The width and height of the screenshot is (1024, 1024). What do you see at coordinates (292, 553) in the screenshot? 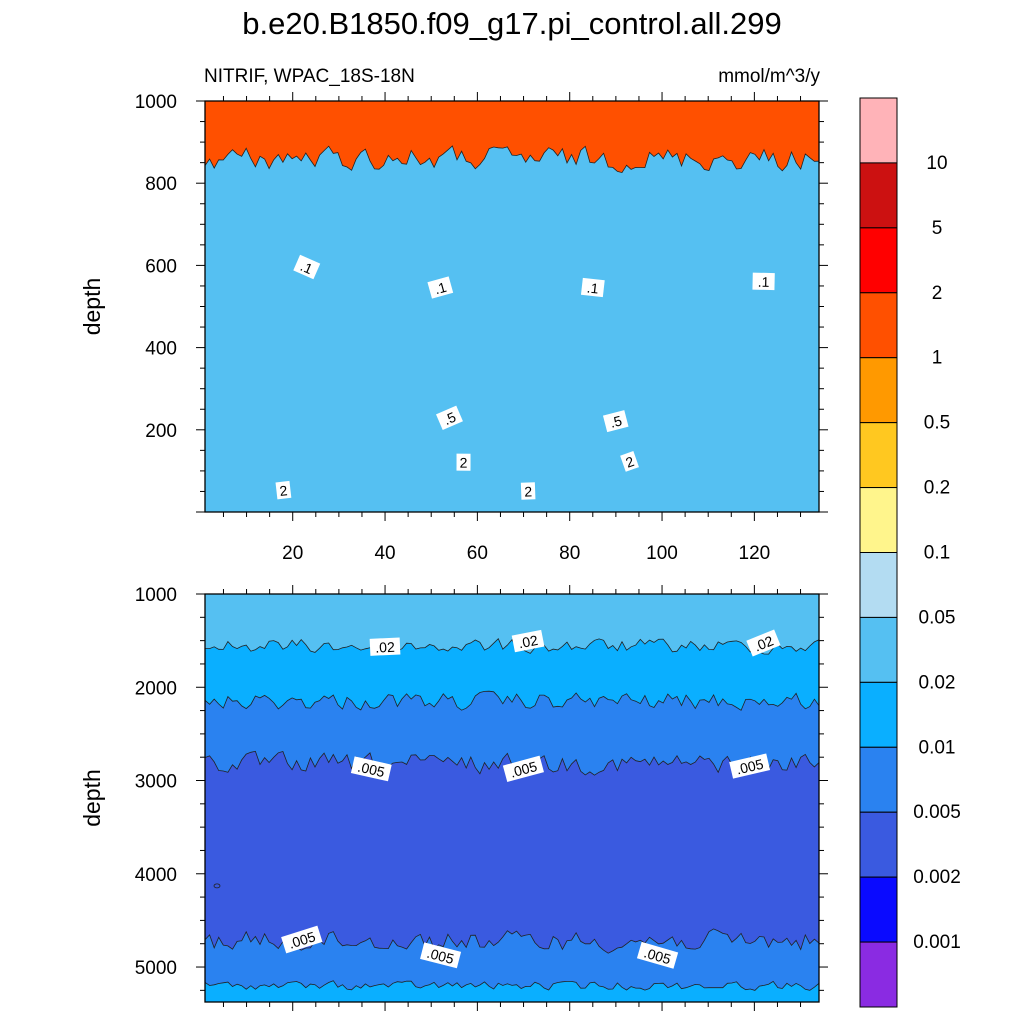
I see `x-tick-label: 20` at bounding box center [292, 553].